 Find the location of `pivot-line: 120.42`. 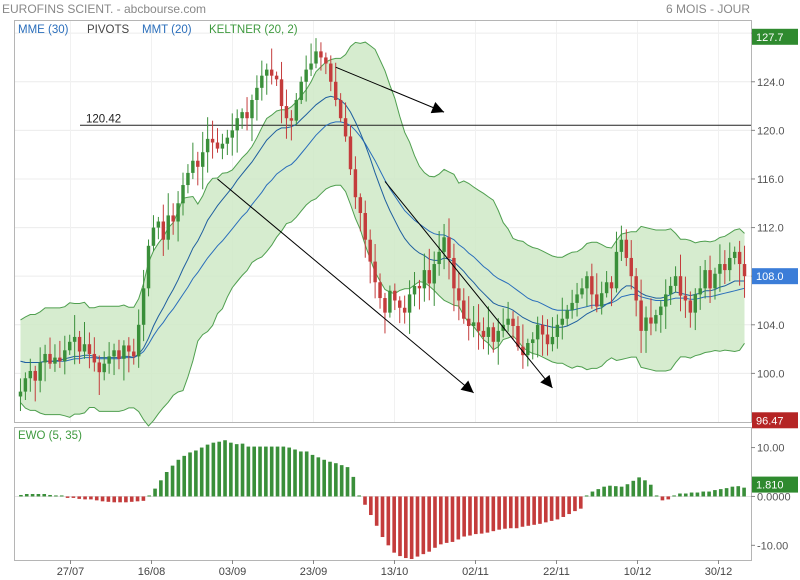

pivot-line: 120.42 is located at coordinates (415, 119).